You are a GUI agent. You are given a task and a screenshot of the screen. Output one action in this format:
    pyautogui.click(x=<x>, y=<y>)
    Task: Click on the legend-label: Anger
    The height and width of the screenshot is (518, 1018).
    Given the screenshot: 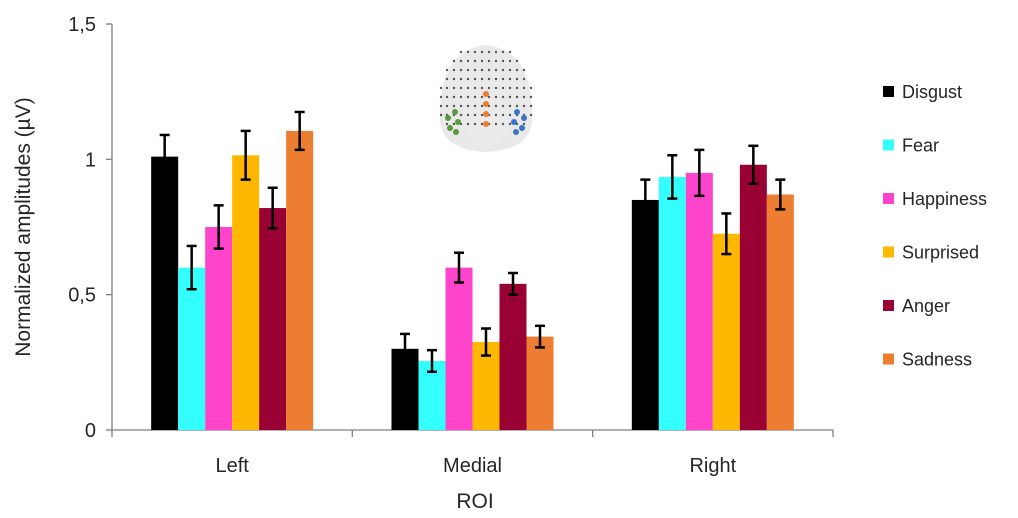 What is the action you would take?
    pyautogui.click(x=926, y=306)
    